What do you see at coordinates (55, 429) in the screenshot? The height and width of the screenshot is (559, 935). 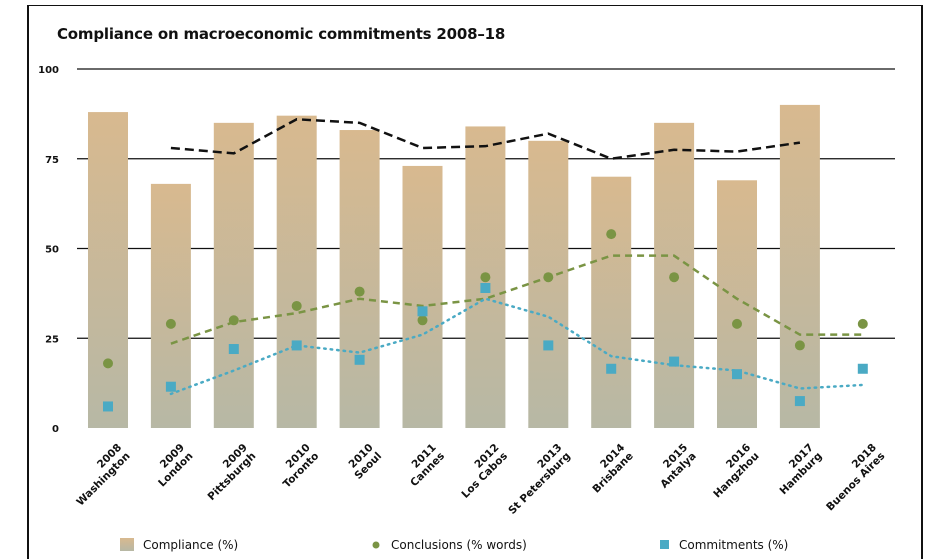 I see `y-tick-label: 0` at bounding box center [55, 429].